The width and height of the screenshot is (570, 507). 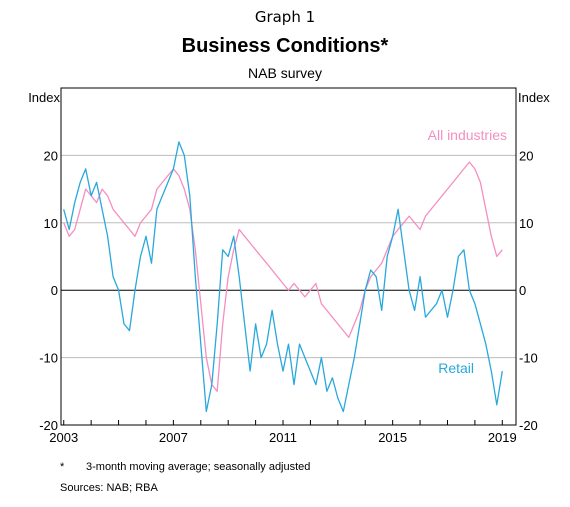 What do you see at coordinates (48, 358) in the screenshot?
I see `y-tick-label-left: -10` at bounding box center [48, 358].